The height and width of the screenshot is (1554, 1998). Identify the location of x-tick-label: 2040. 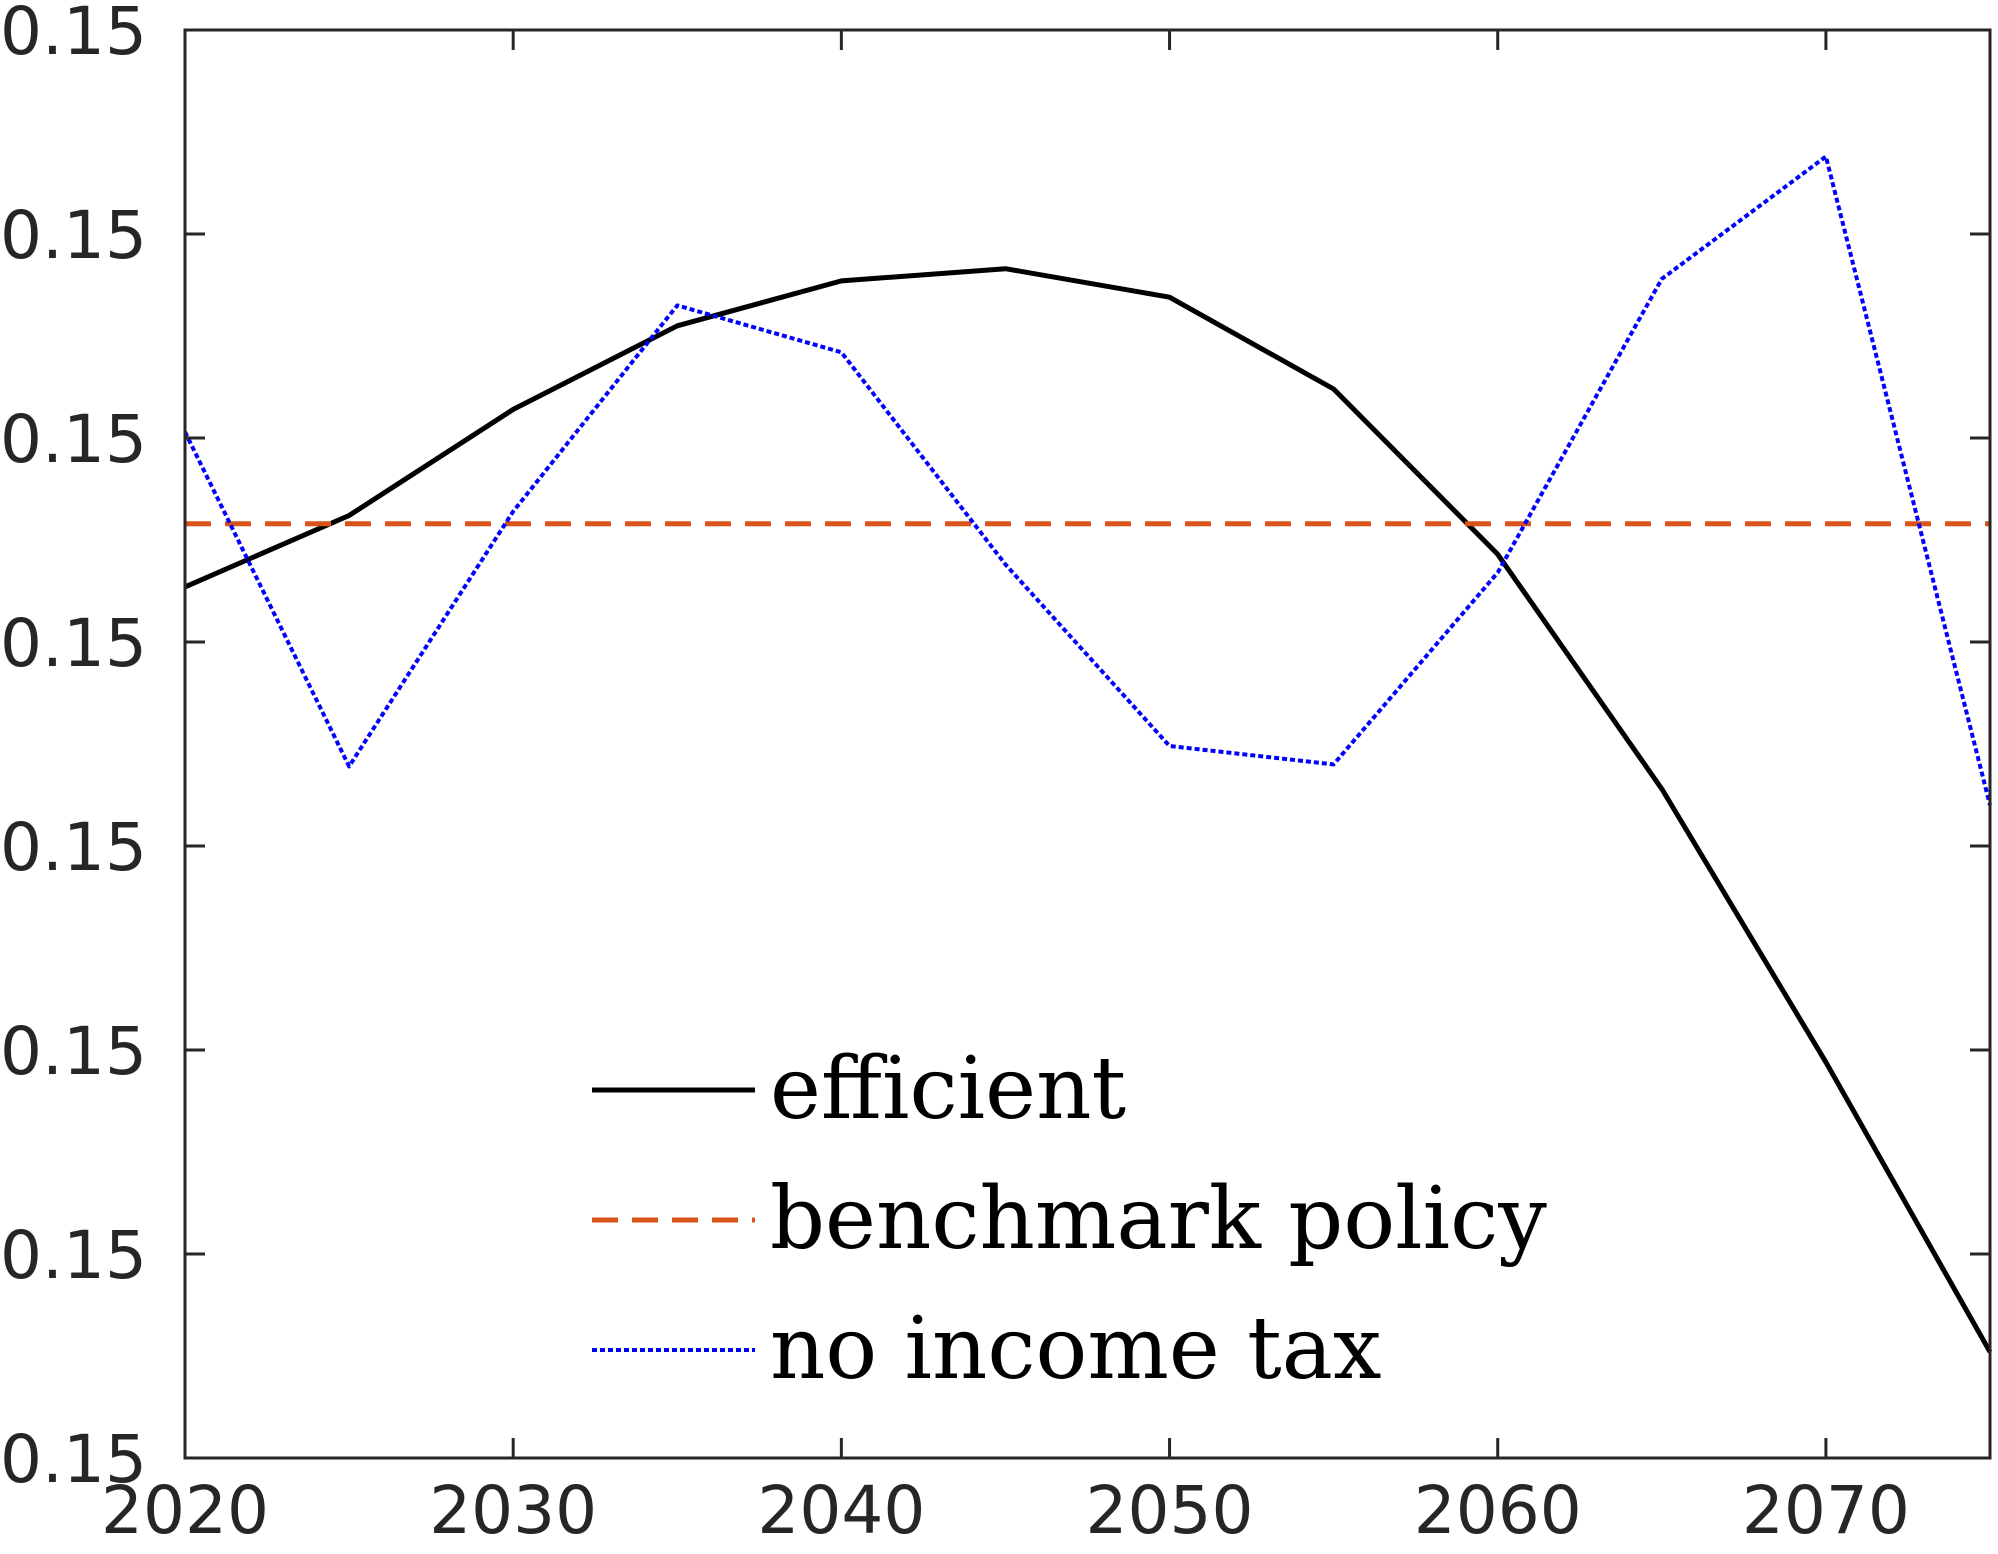
(841, 1510).